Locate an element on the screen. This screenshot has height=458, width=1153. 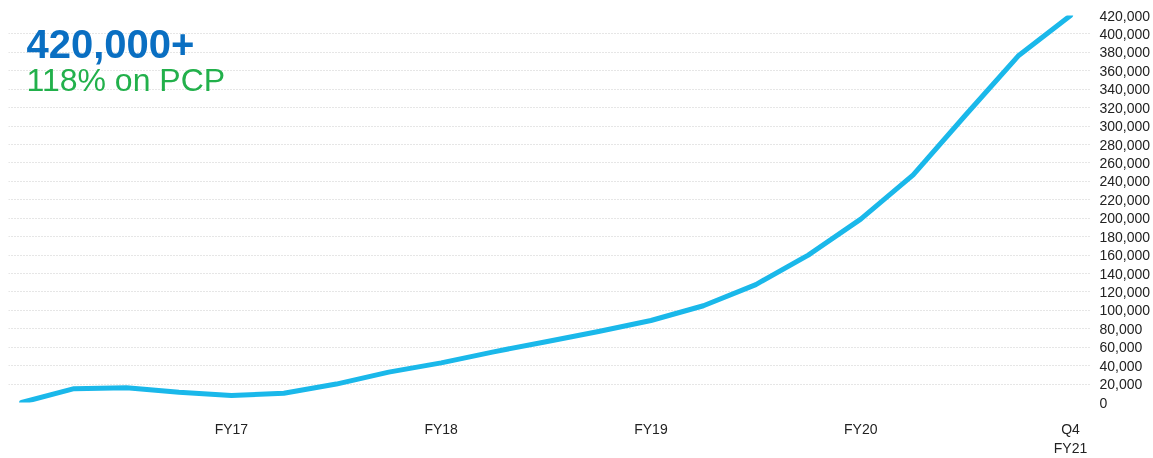
y-tick-label: 420,000 is located at coordinates (1125, 15).